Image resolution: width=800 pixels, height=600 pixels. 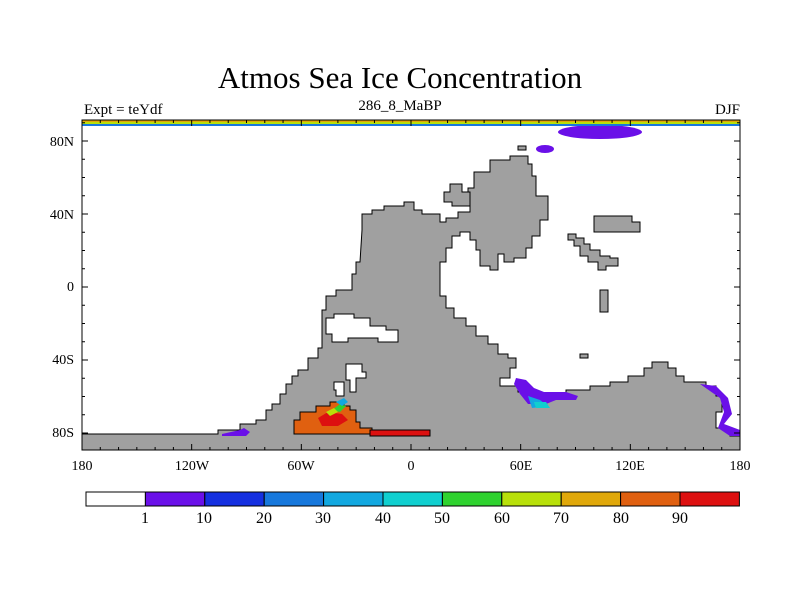 I want to click on lat-label-80n: 80N, so click(x=62, y=142).